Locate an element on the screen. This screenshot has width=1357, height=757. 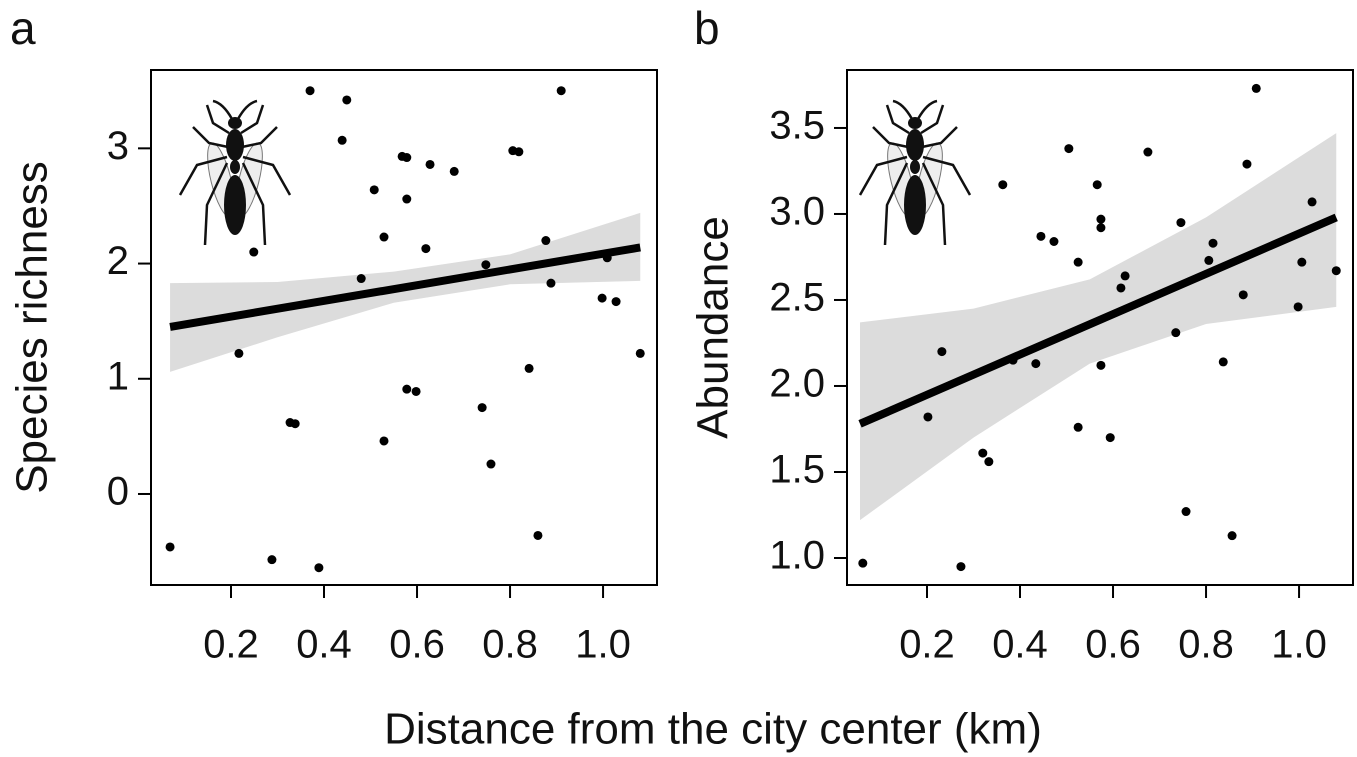
y-tick-label: 1.5 is located at coordinates (797, 470).